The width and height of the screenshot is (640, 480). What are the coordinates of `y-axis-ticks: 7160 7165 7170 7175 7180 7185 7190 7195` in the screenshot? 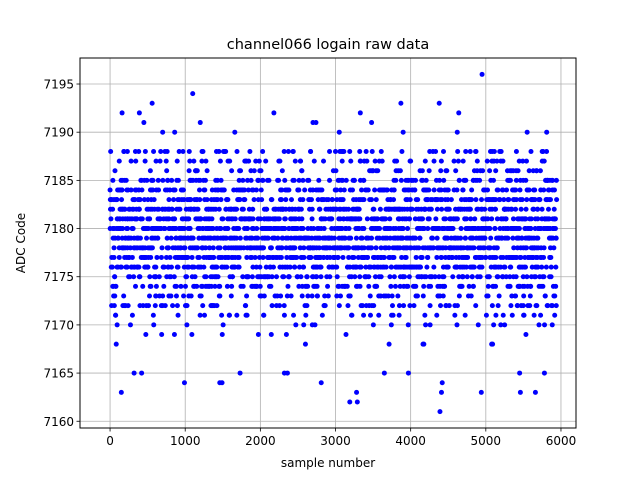 It's located at (61, 253).